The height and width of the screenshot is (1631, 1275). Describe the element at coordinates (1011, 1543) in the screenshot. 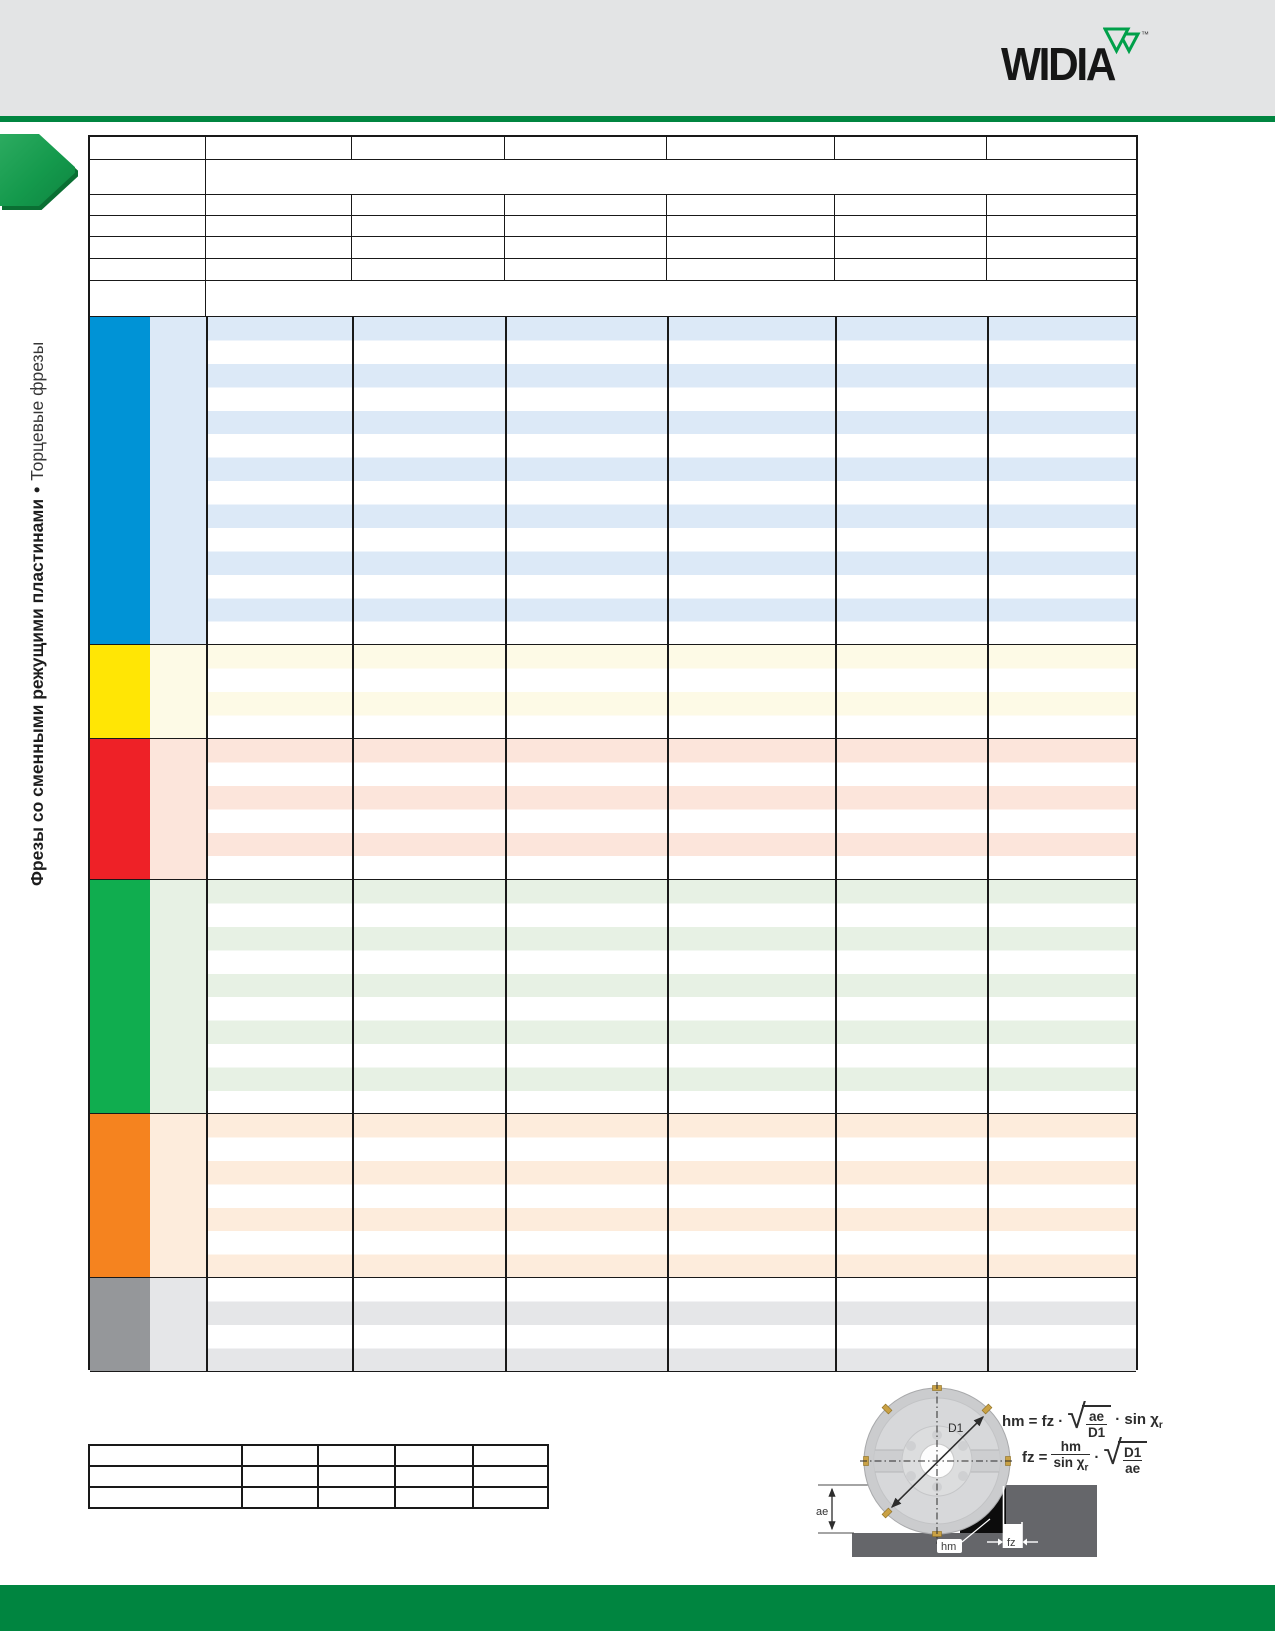

I see `fz-label: fz` at that location.